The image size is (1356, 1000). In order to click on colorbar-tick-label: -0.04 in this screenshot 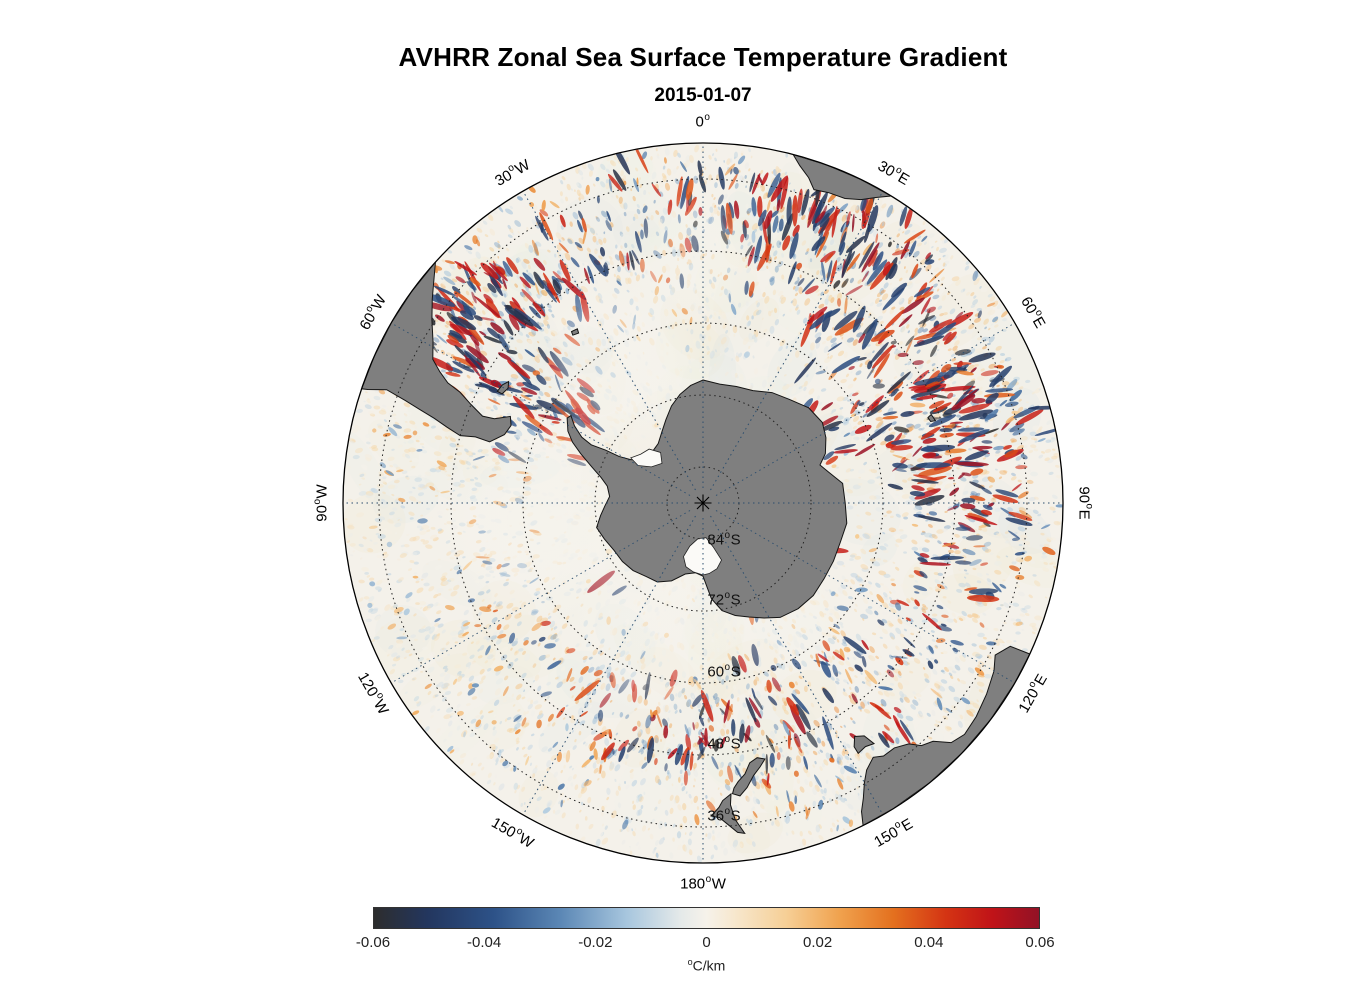, I will do `click(484, 942)`.